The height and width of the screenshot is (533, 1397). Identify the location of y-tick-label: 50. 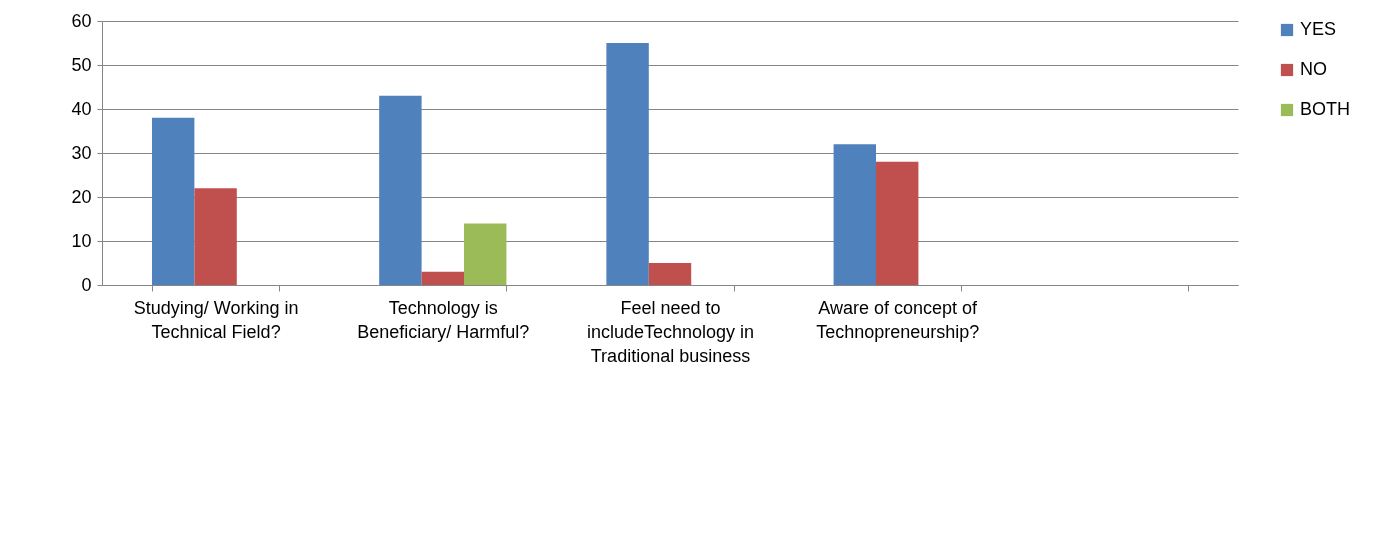
(81, 64).